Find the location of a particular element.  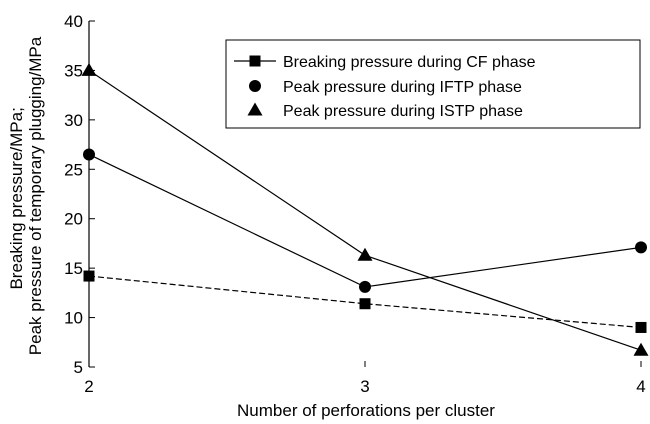

y-tick-label: 15 is located at coordinates (73, 268).